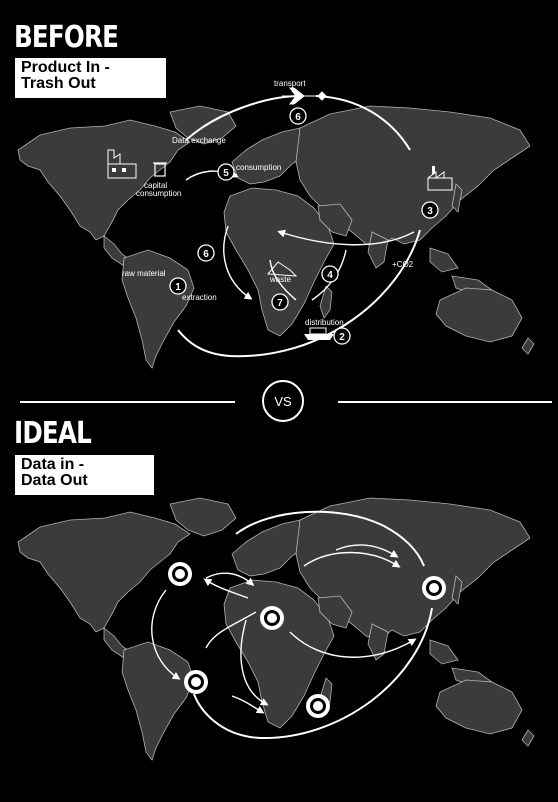 The image size is (558, 802). I want to click on arc-europe-asia, so click(352, 559).